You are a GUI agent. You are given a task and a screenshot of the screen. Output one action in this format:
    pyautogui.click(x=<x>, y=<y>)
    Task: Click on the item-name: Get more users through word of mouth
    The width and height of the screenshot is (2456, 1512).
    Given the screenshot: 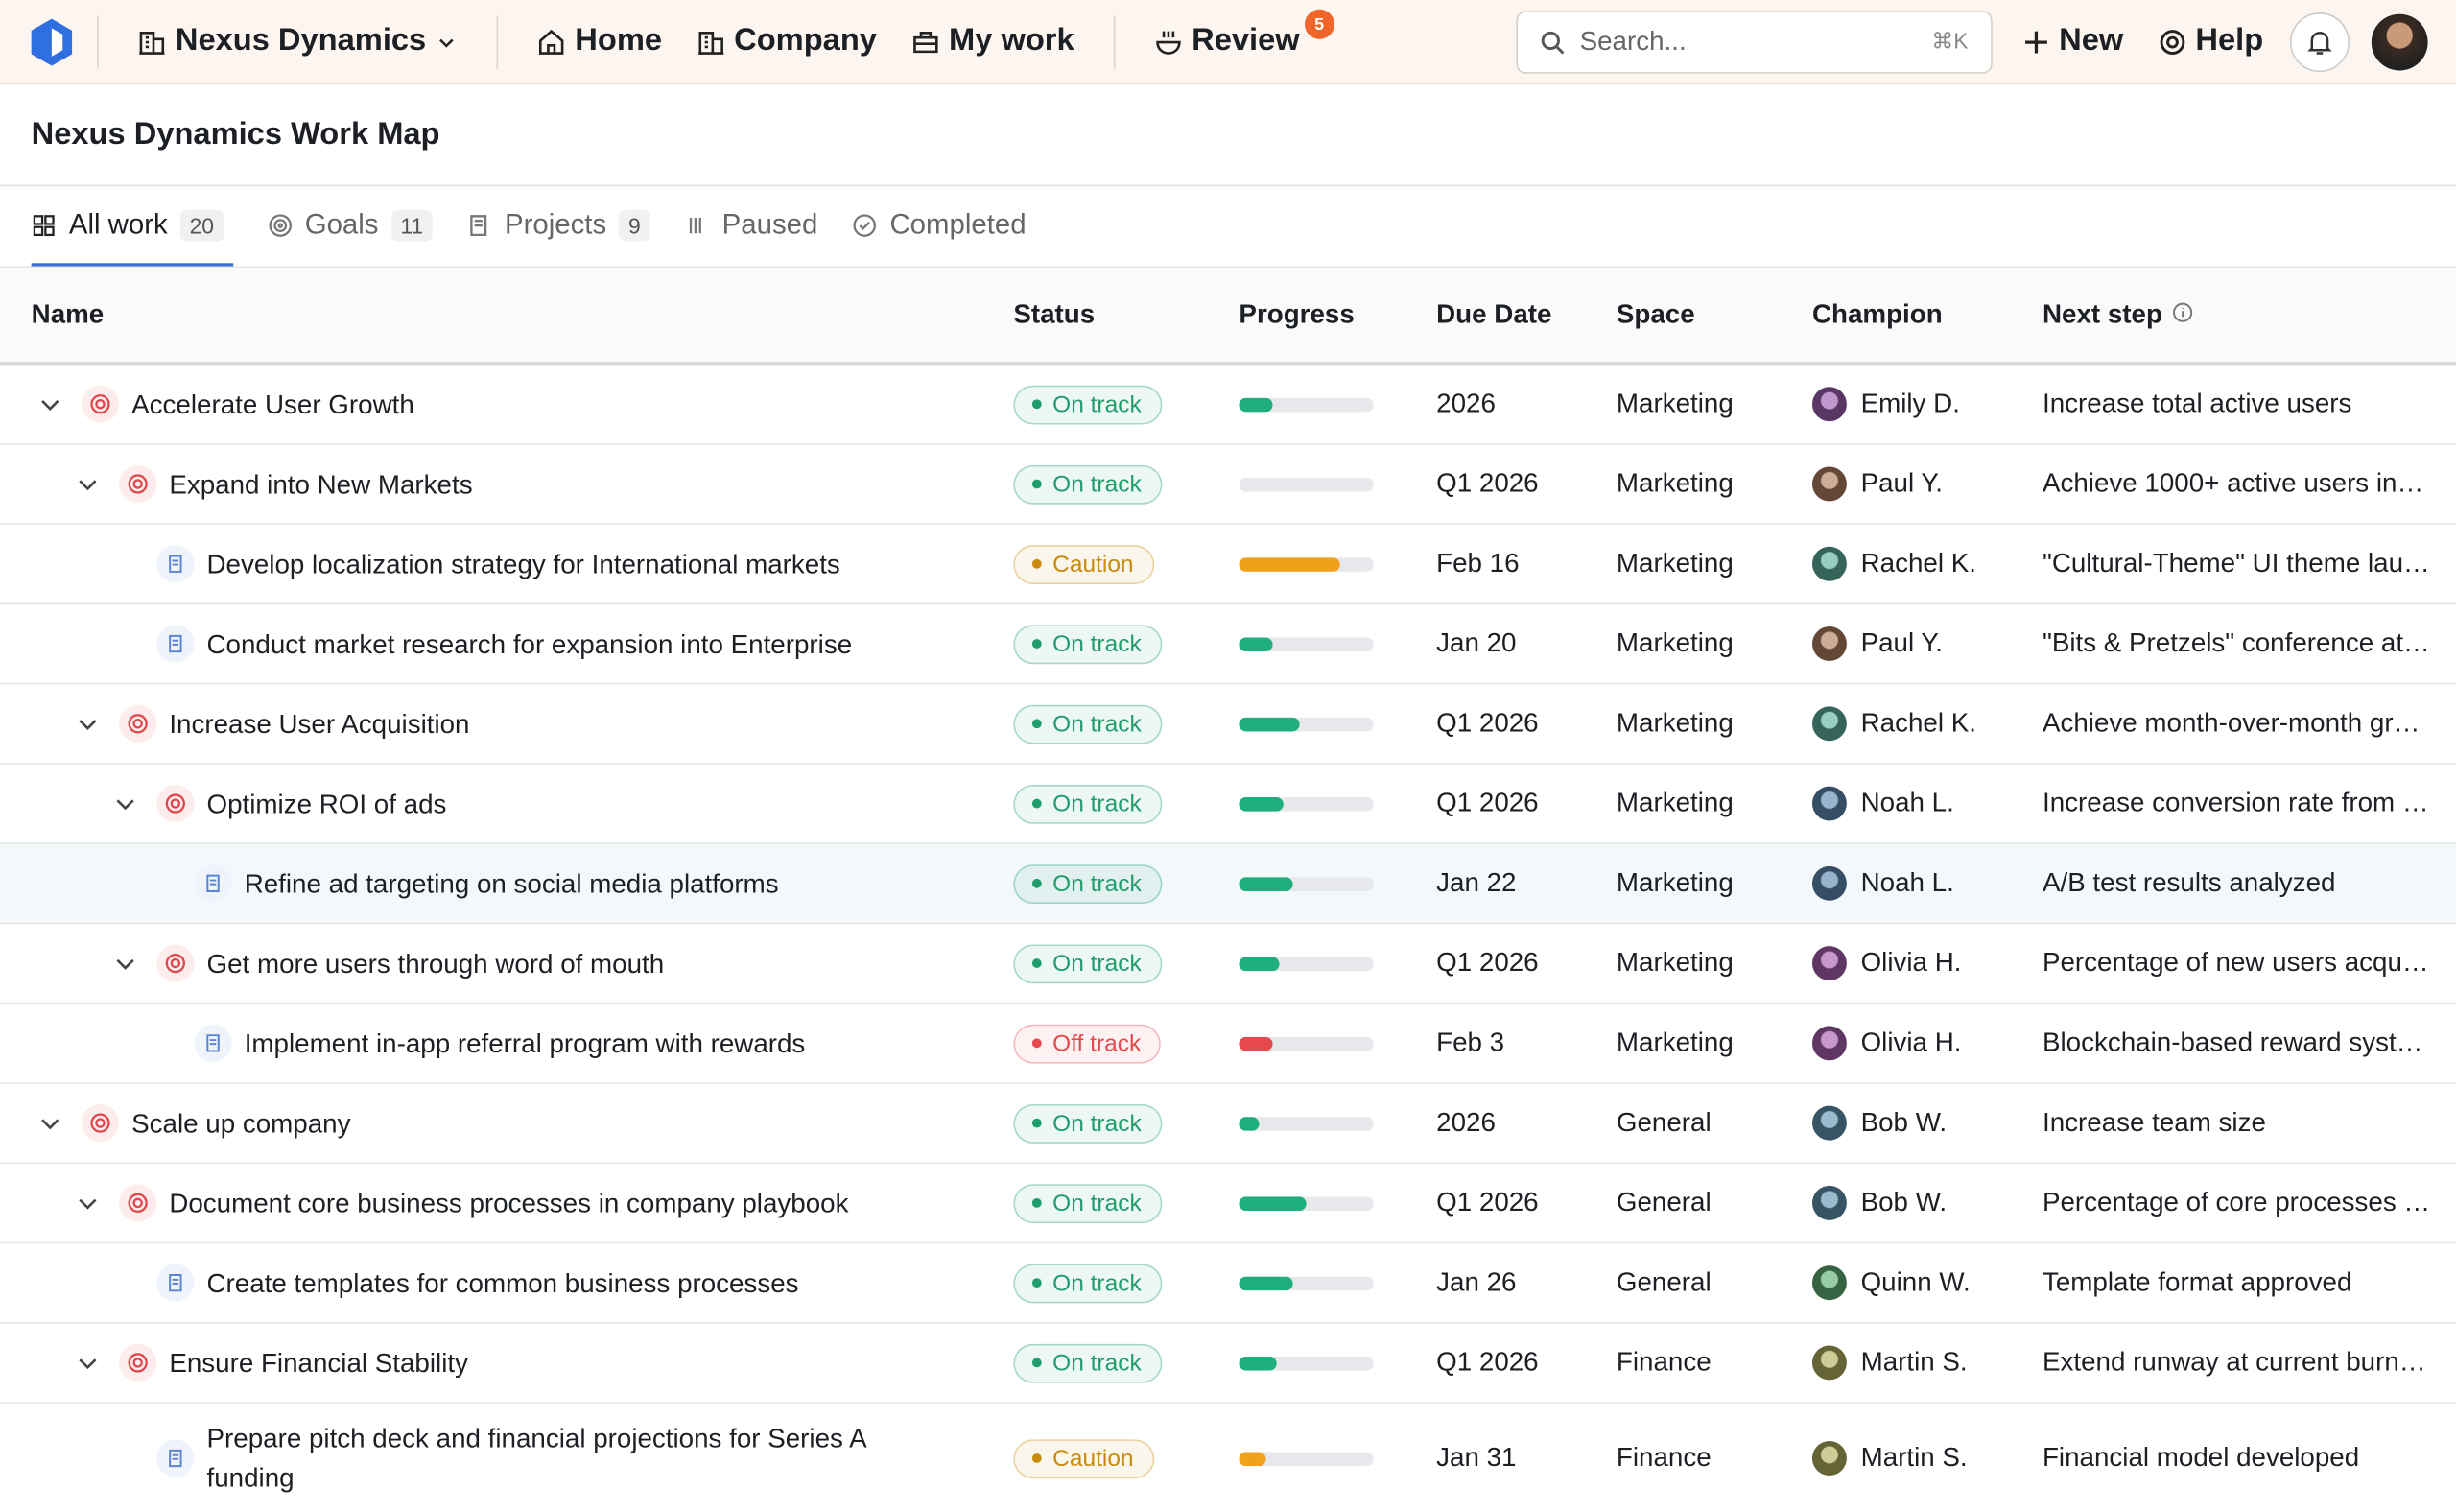 What is the action you would take?
    pyautogui.click(x=435, y=963)
    